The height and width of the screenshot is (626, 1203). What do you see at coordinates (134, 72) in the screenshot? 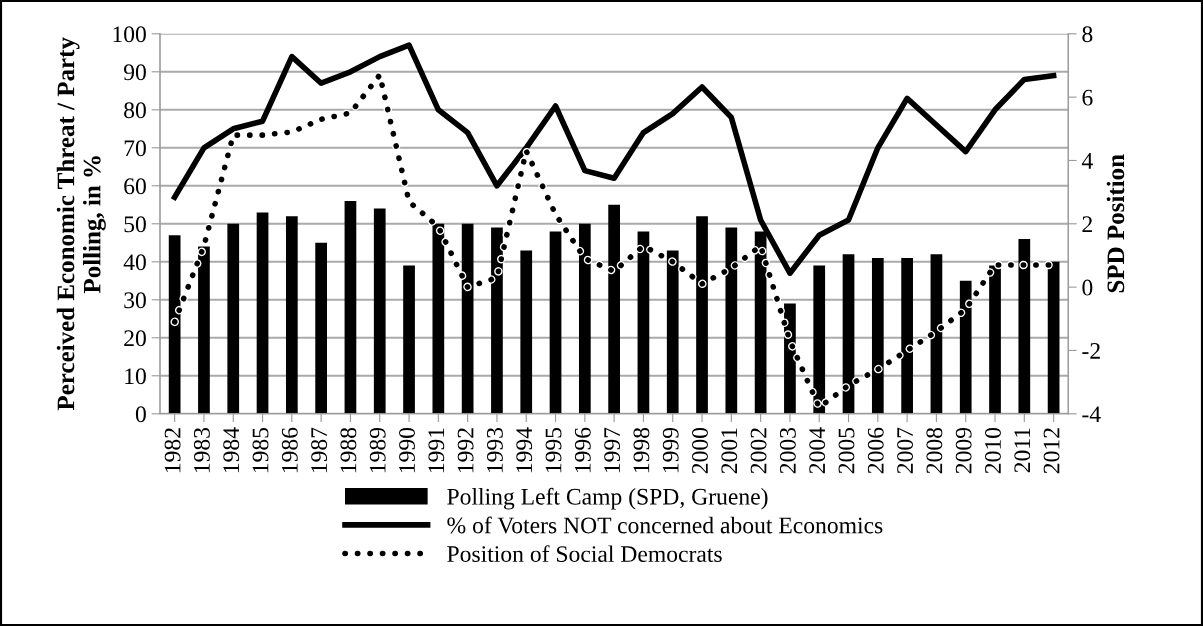
I see `y-tick-label: 90` at bounding box center [134, 72].